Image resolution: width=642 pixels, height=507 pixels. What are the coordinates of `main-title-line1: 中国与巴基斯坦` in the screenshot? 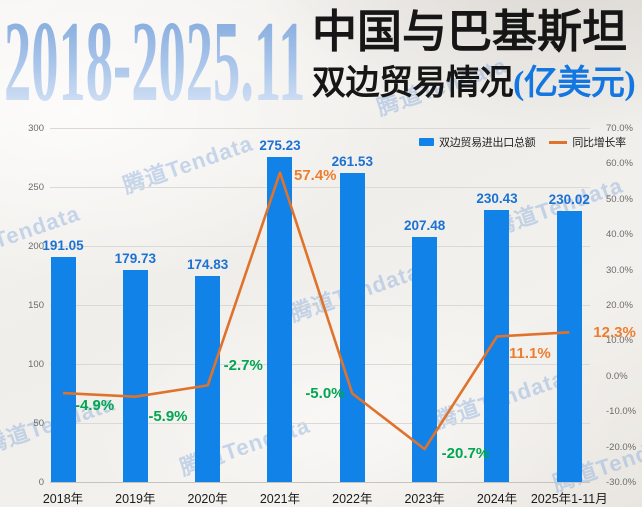 It's located at (470, 32).